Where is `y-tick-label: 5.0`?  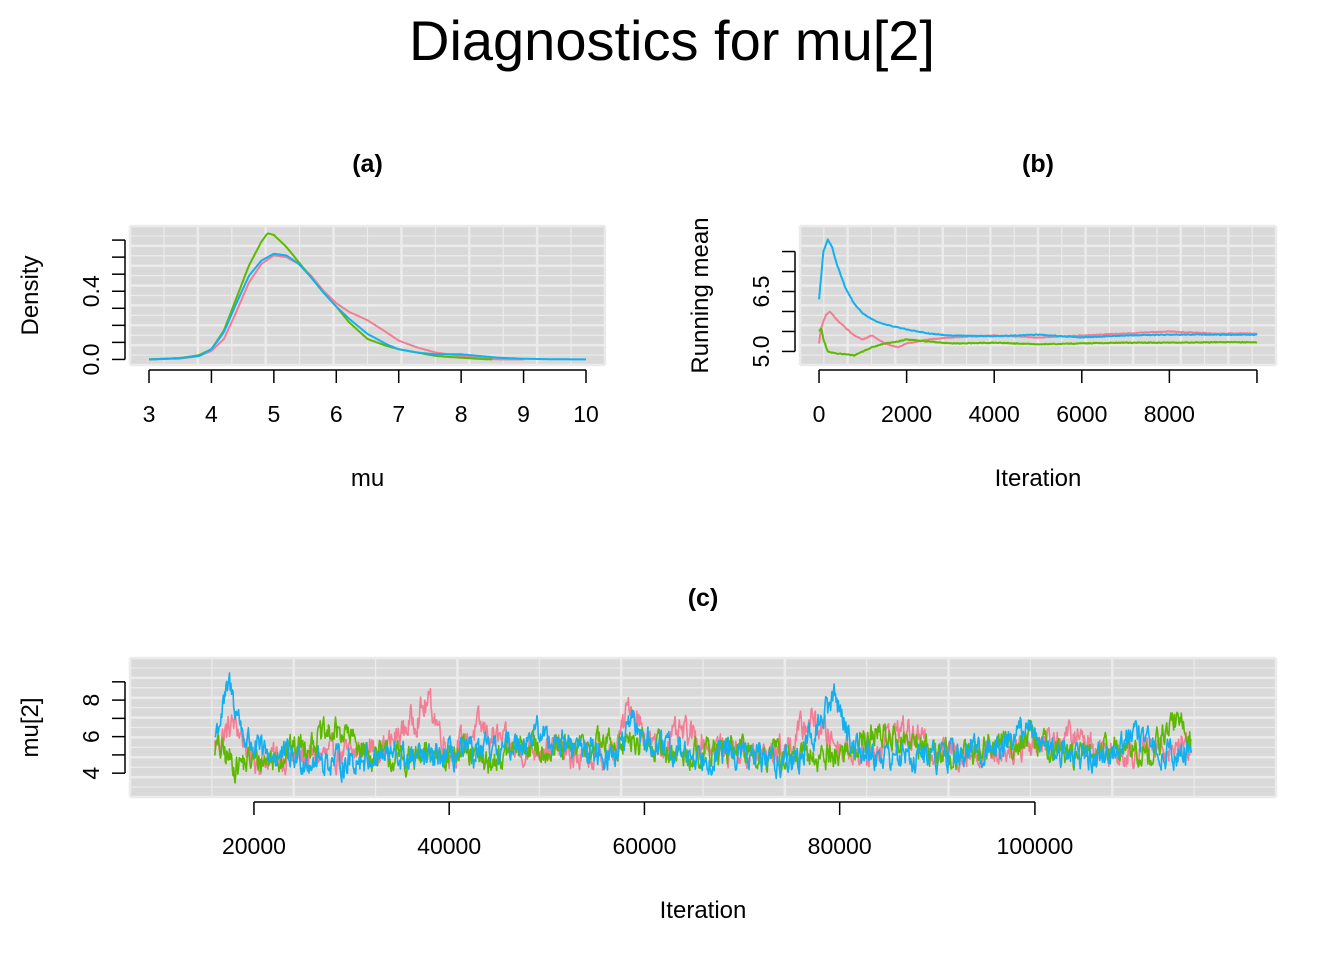 y-tick-label: 5.0 is located at coordinates (761, 351).